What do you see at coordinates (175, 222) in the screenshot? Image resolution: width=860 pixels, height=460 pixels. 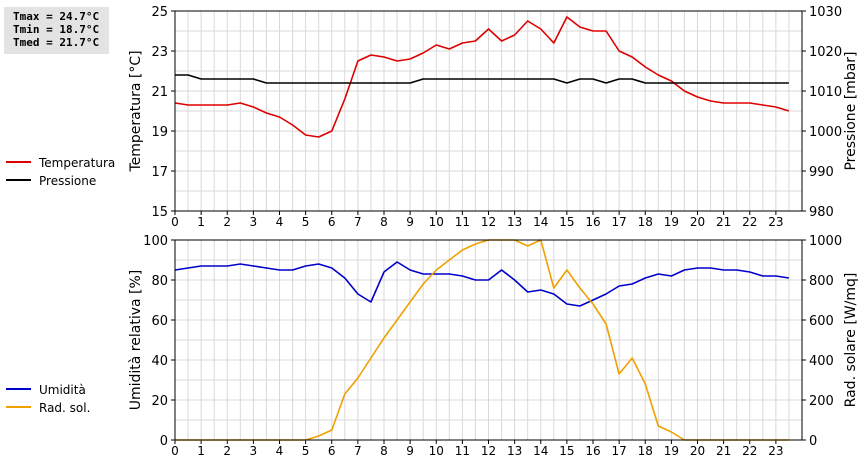 I see `temp-pressure-xtick-label: 0` at bounding box center [175, 222].